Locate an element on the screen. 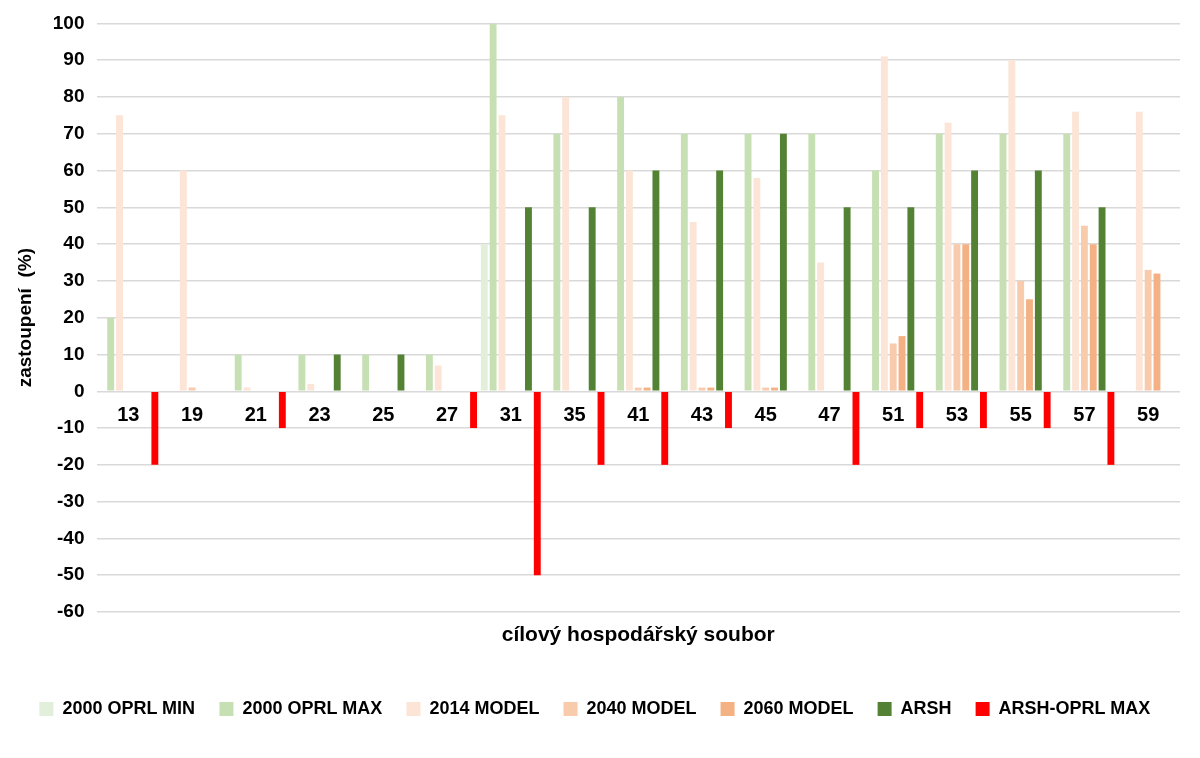 The height and width of the screenshot is (758, 1200). y-tick-label: -60 is located at coordinates (71, 611).